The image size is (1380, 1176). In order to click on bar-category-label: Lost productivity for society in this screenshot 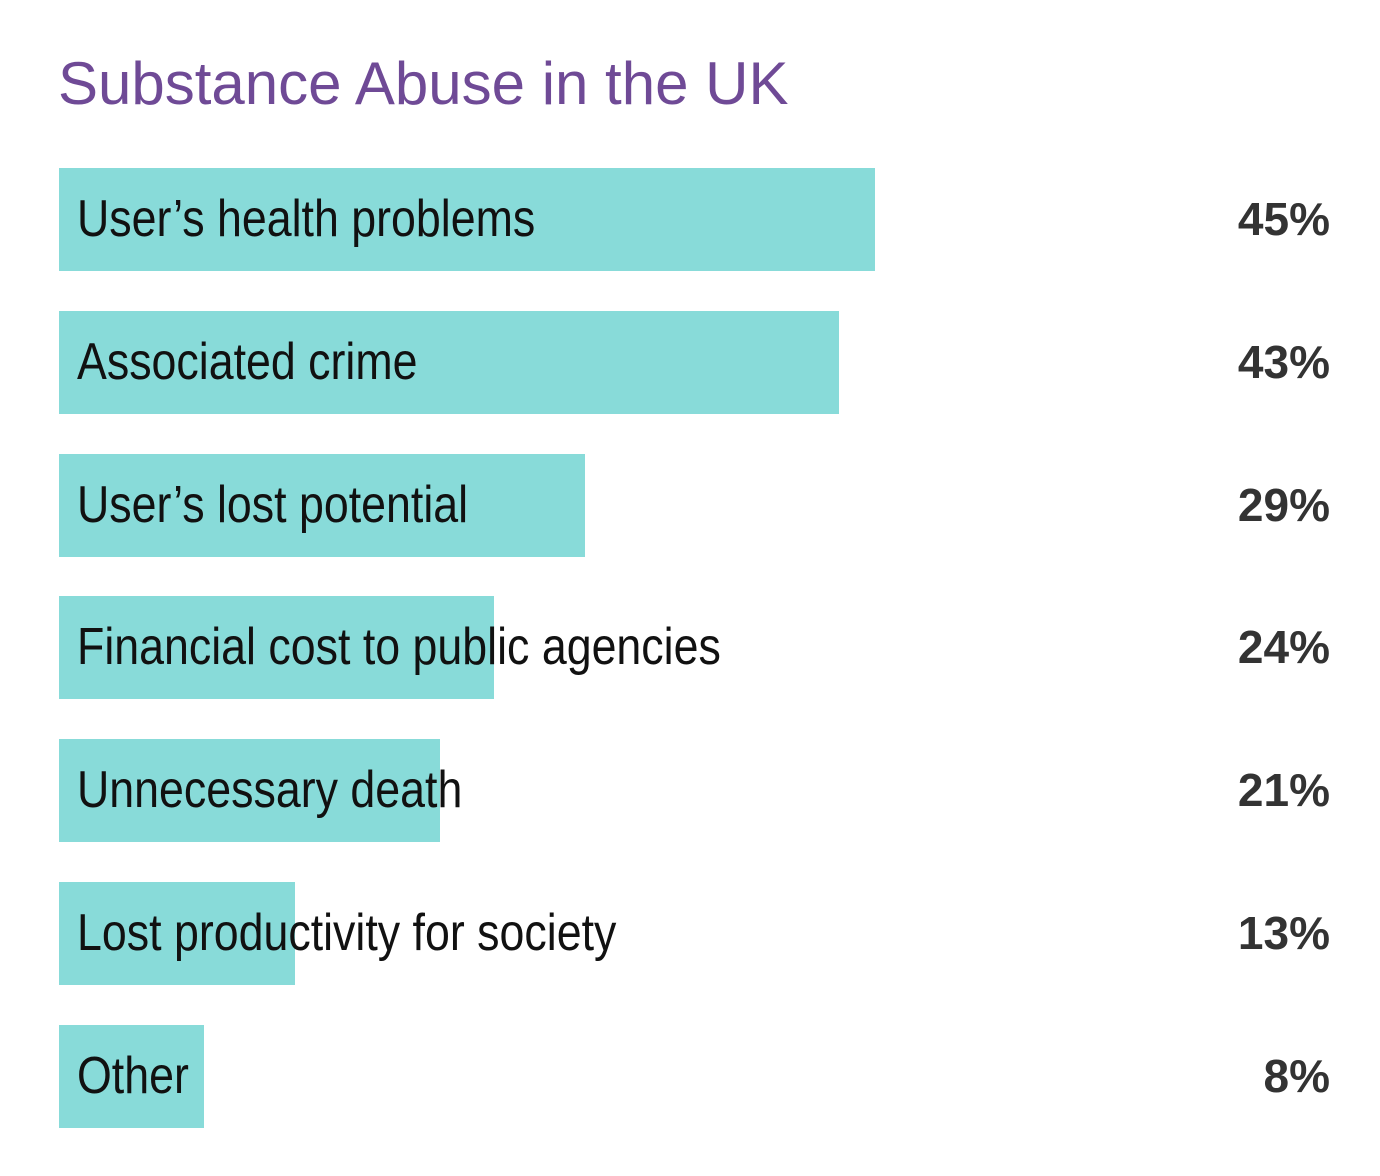, I will do `click(347, 933)`.